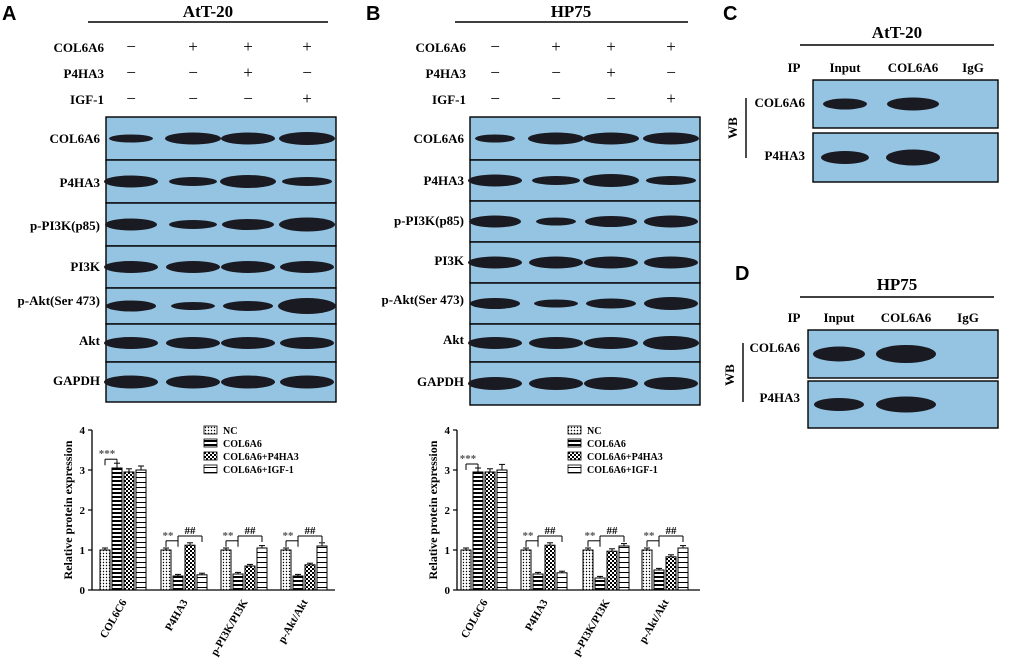  I want to click on x-tick-label: P4HA3, so click(537, 615).